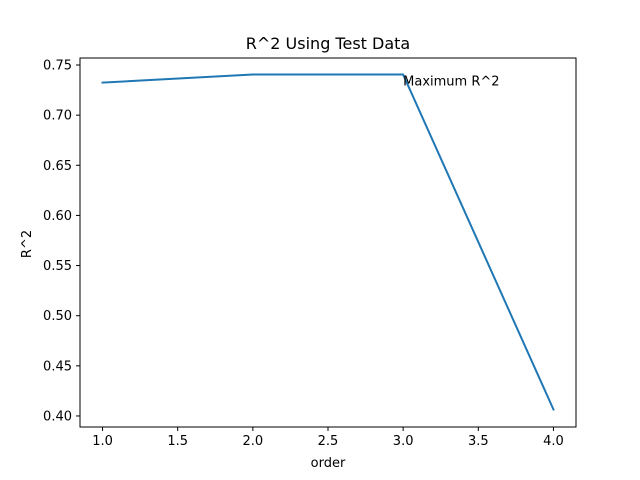  I want to click on chart-title: R^2 Using Test Data, so click(328, 43).